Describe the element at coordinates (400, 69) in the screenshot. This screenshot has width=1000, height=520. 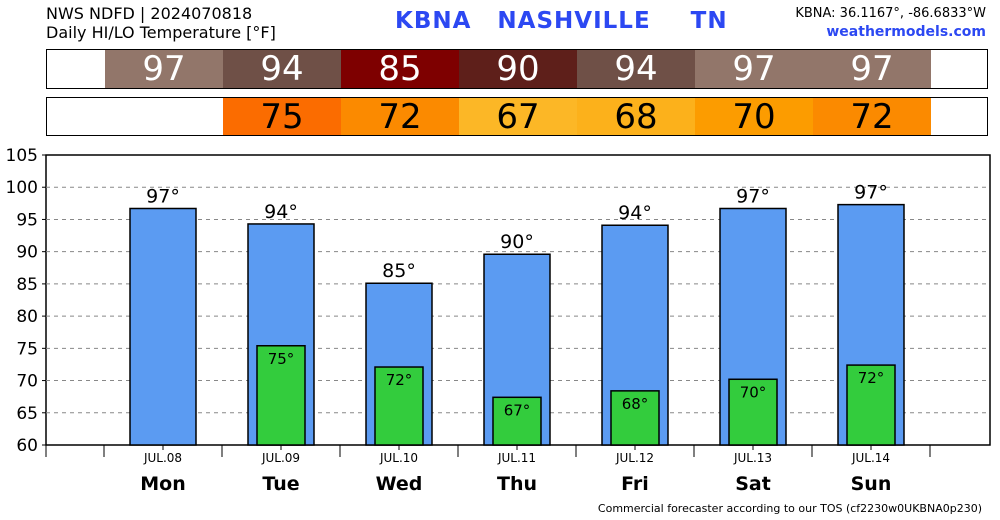
I see `high-temp-cell: 85` at that location.